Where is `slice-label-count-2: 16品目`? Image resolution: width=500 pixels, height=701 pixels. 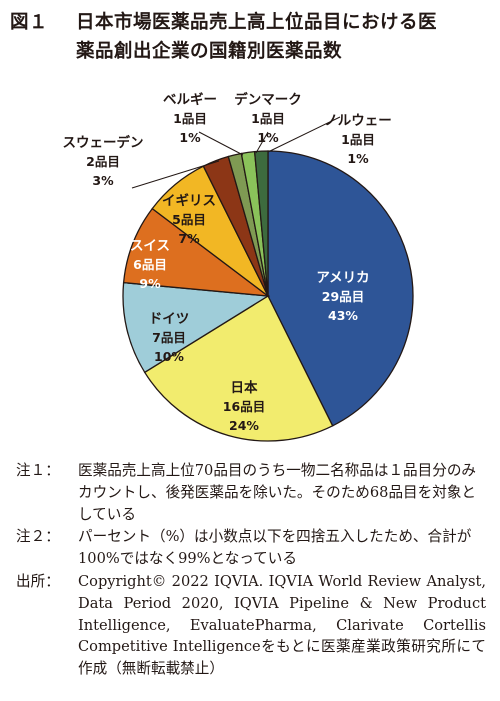 slice-label-count-2: 16品目 is located at coordinates (244, 406).